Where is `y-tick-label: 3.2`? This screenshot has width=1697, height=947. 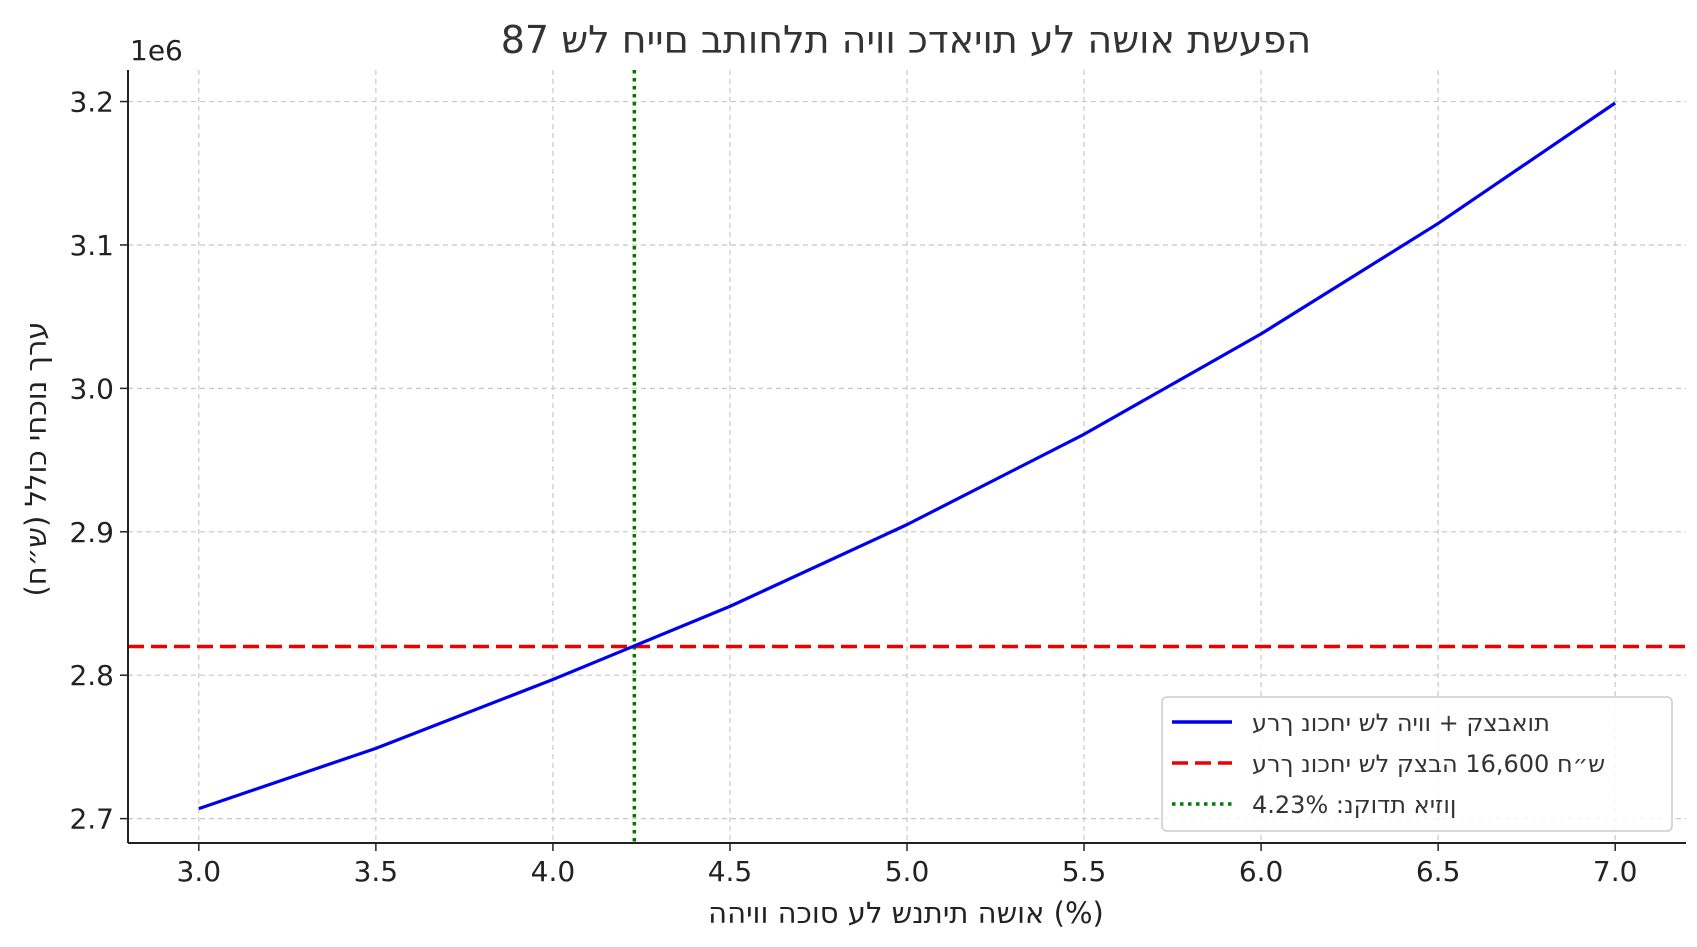
y-tick-label: 3.2 is located at coordinates (91, 102).